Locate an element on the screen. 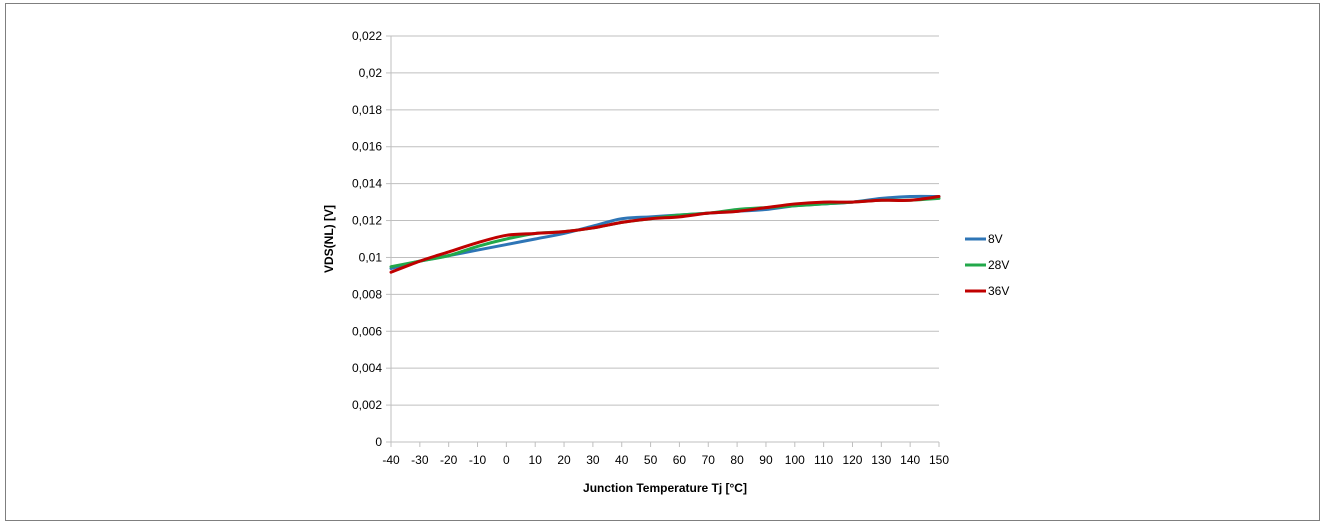  y-tick-label: 0 is located at coordinates (378, 442).